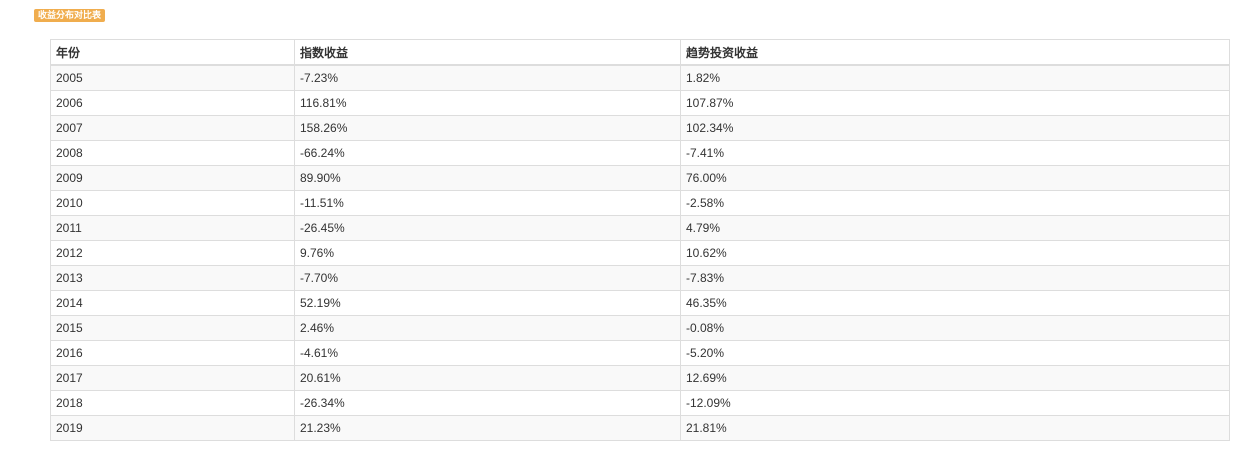  I want to click on index-return-cell: 52.19%, so click(487, 303).